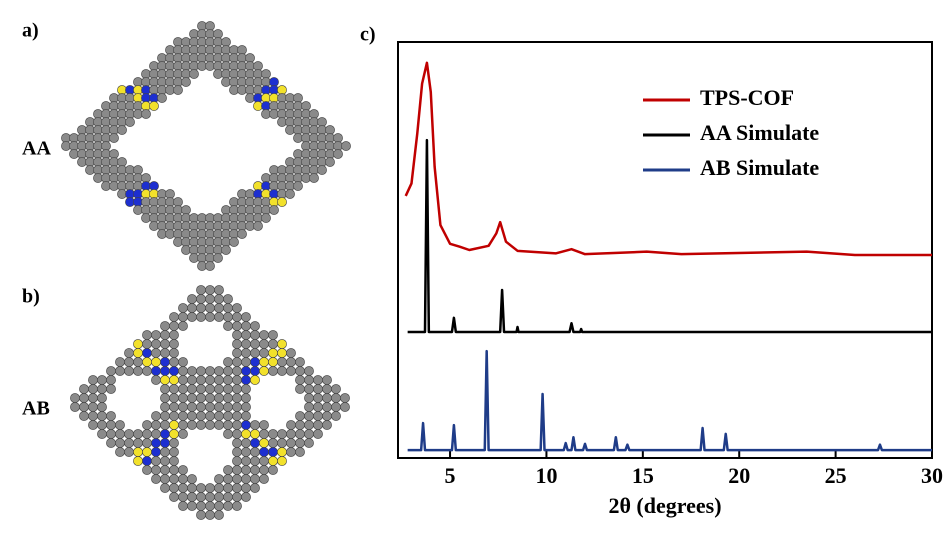 The image size is (947, 535). I want to click on x-tick-label: 5, so click(450, 475).